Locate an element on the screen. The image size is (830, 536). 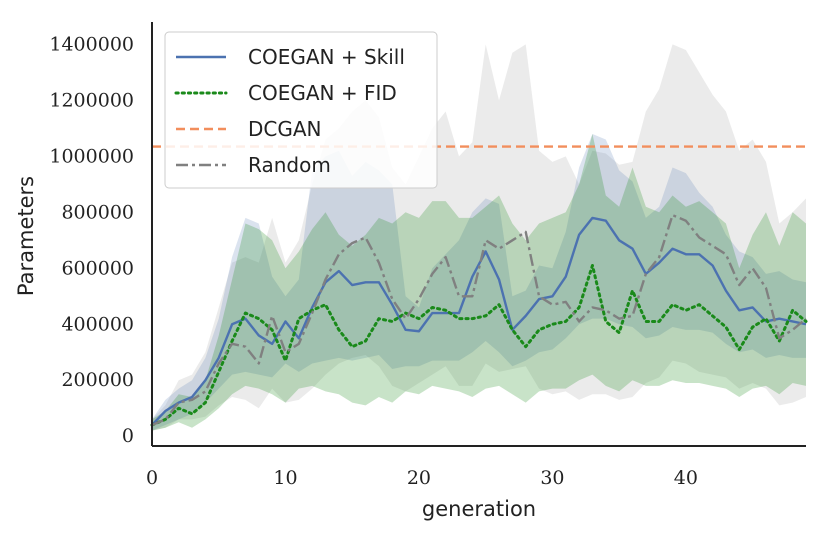
y-tick-label: 400000 is located at coordinates (97, 324).